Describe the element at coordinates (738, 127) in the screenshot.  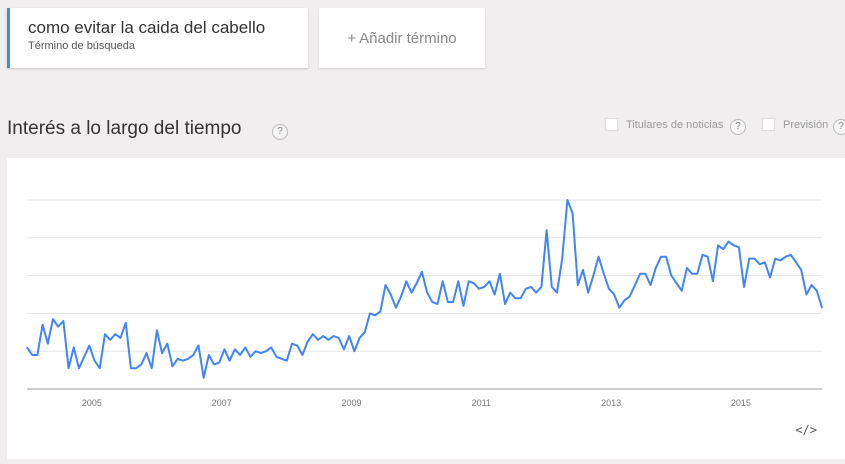
I see `news-help-icon: ?` at that location.